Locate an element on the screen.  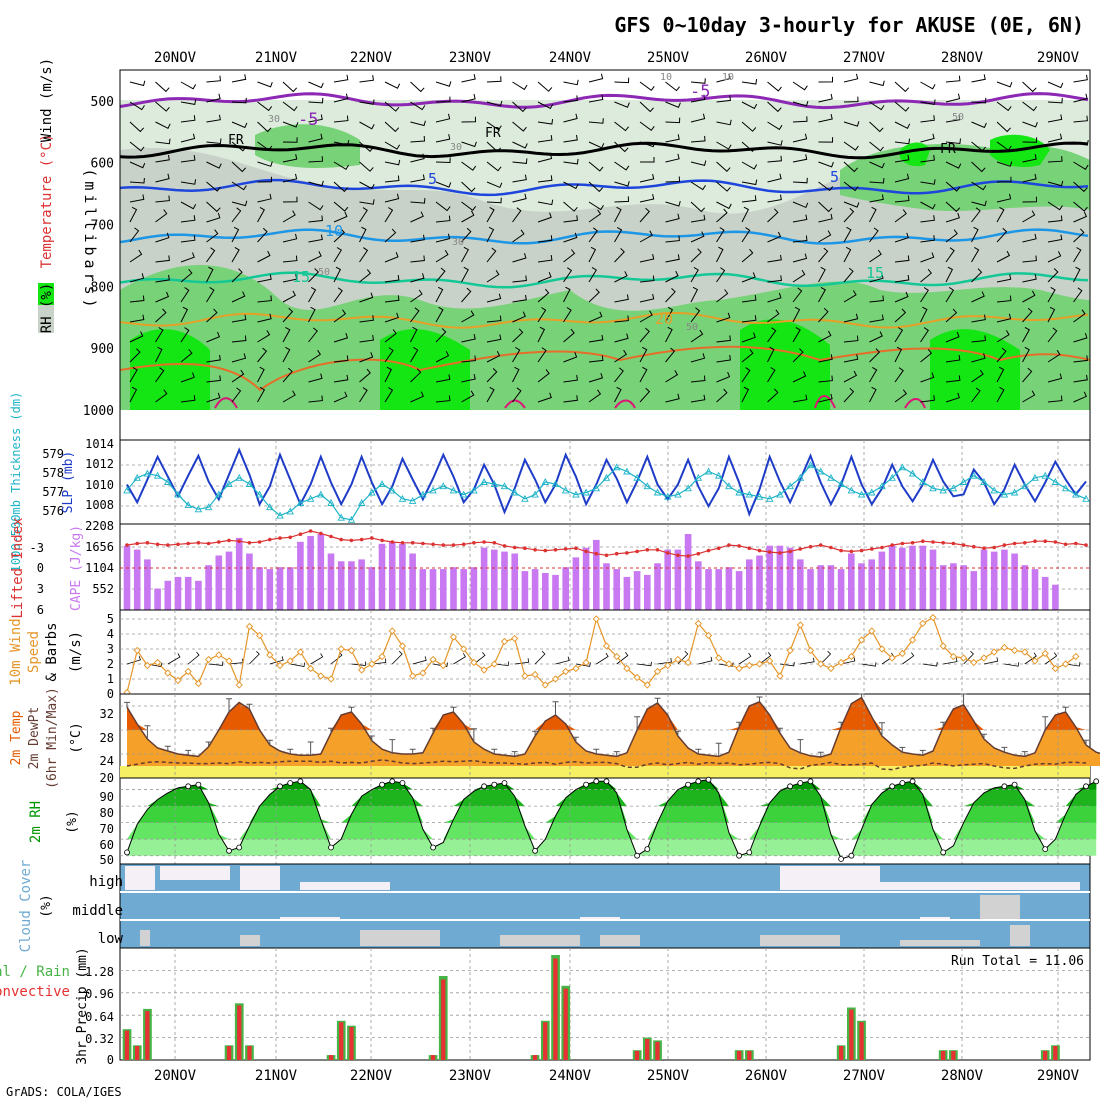
li-tick: -3 is located at coordinates (37, 548).